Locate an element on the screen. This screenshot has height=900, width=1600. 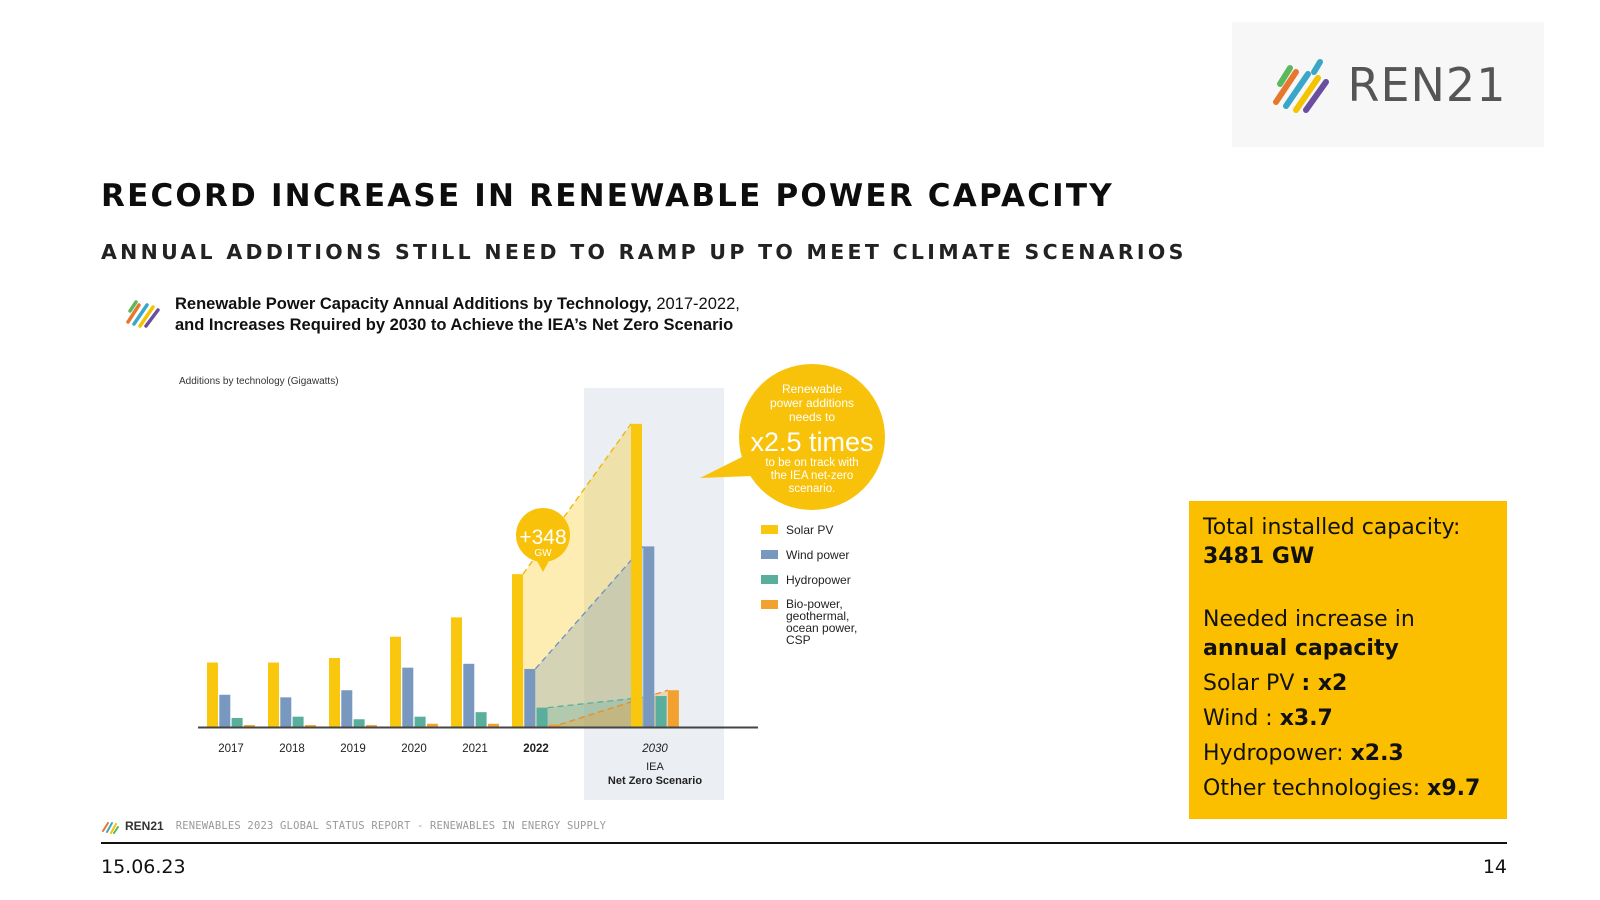
bar-bio-power-2018 is located at coordinates (310, 726).